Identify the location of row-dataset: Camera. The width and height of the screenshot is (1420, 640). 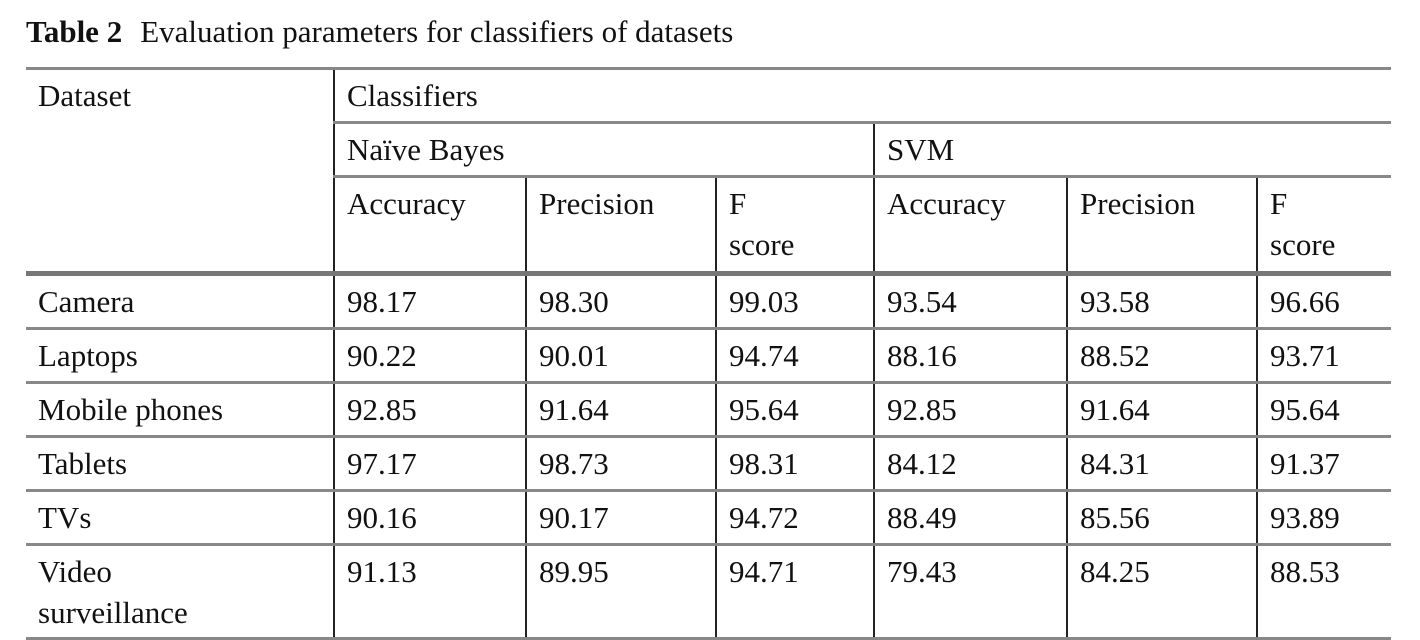
(180, 300).